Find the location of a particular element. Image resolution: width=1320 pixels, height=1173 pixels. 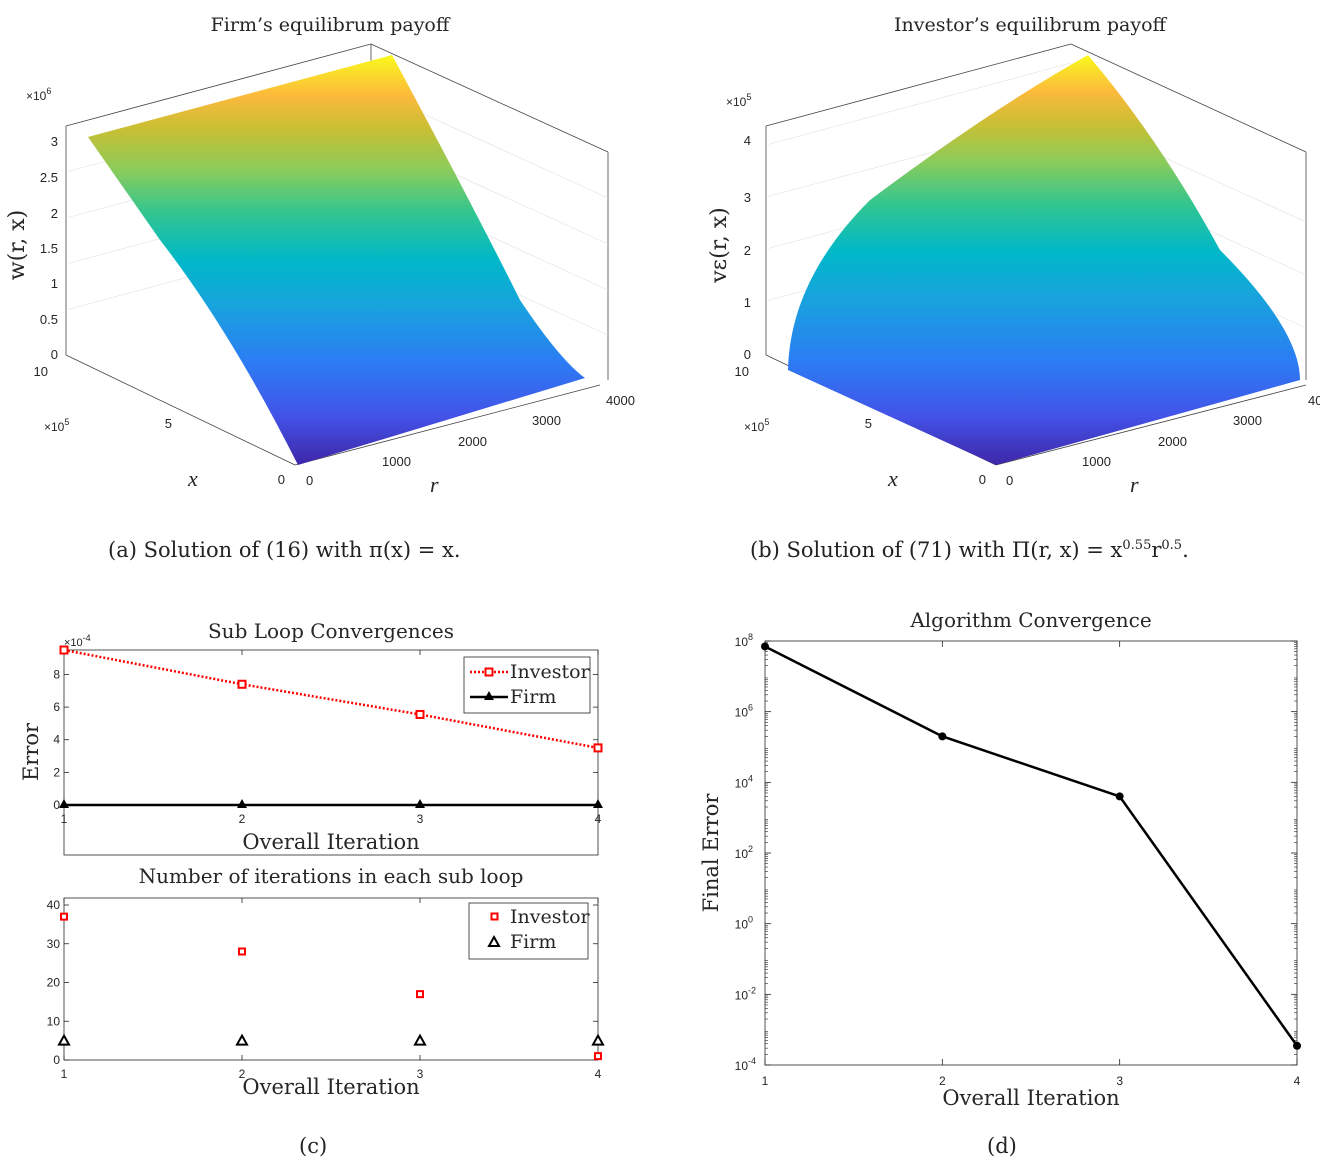

r-axis-label-a: r is located at coordinates (434, 484).